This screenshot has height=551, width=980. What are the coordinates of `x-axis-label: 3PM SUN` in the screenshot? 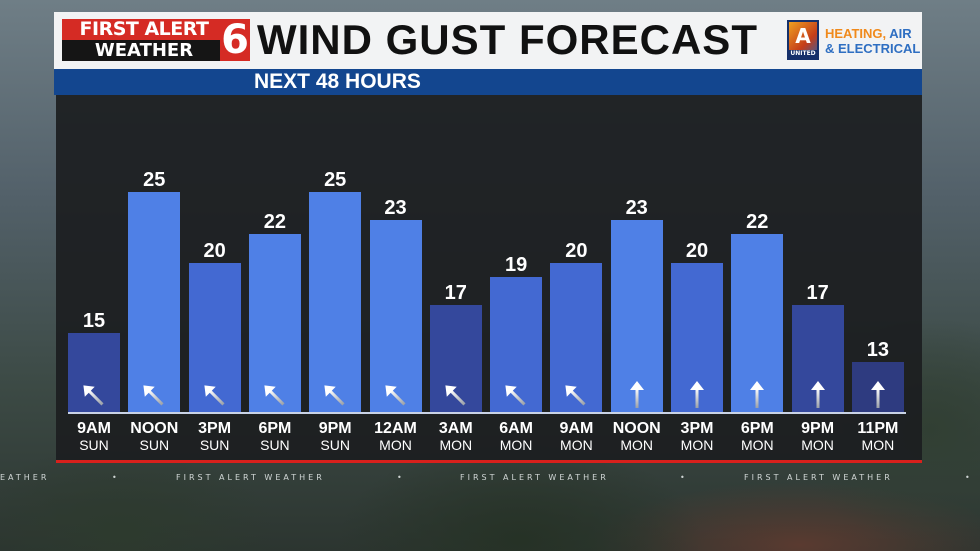 It's located at (215, 436).